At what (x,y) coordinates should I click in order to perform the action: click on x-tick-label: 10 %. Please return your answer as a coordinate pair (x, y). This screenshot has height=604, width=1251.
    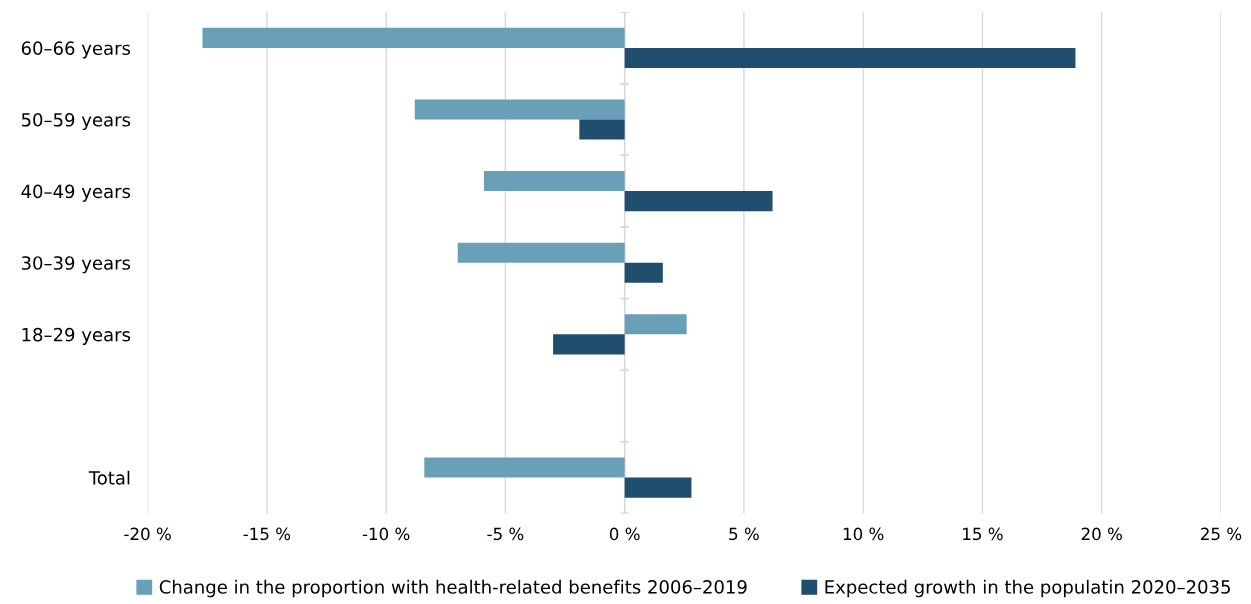
    Looking at the image, I should click on (863, 534).